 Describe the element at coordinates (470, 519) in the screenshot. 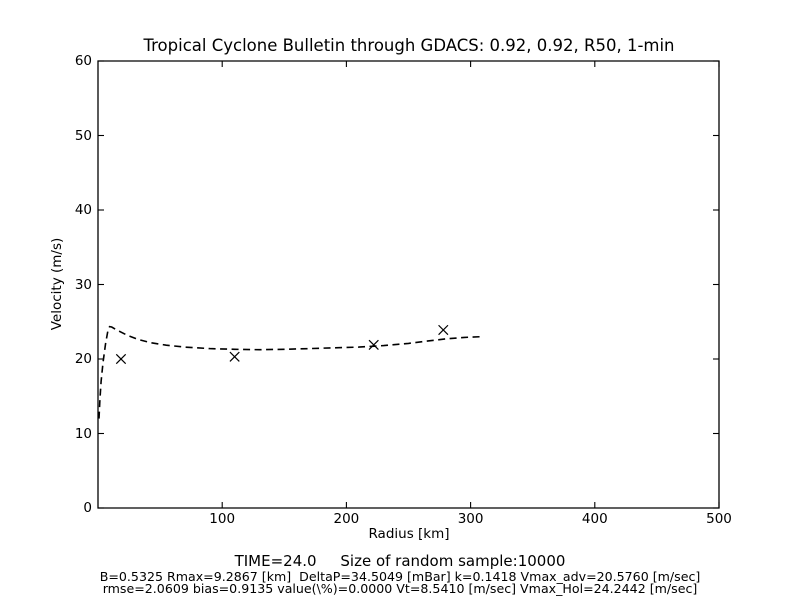

I see `x-tick-label: 300` at that location.